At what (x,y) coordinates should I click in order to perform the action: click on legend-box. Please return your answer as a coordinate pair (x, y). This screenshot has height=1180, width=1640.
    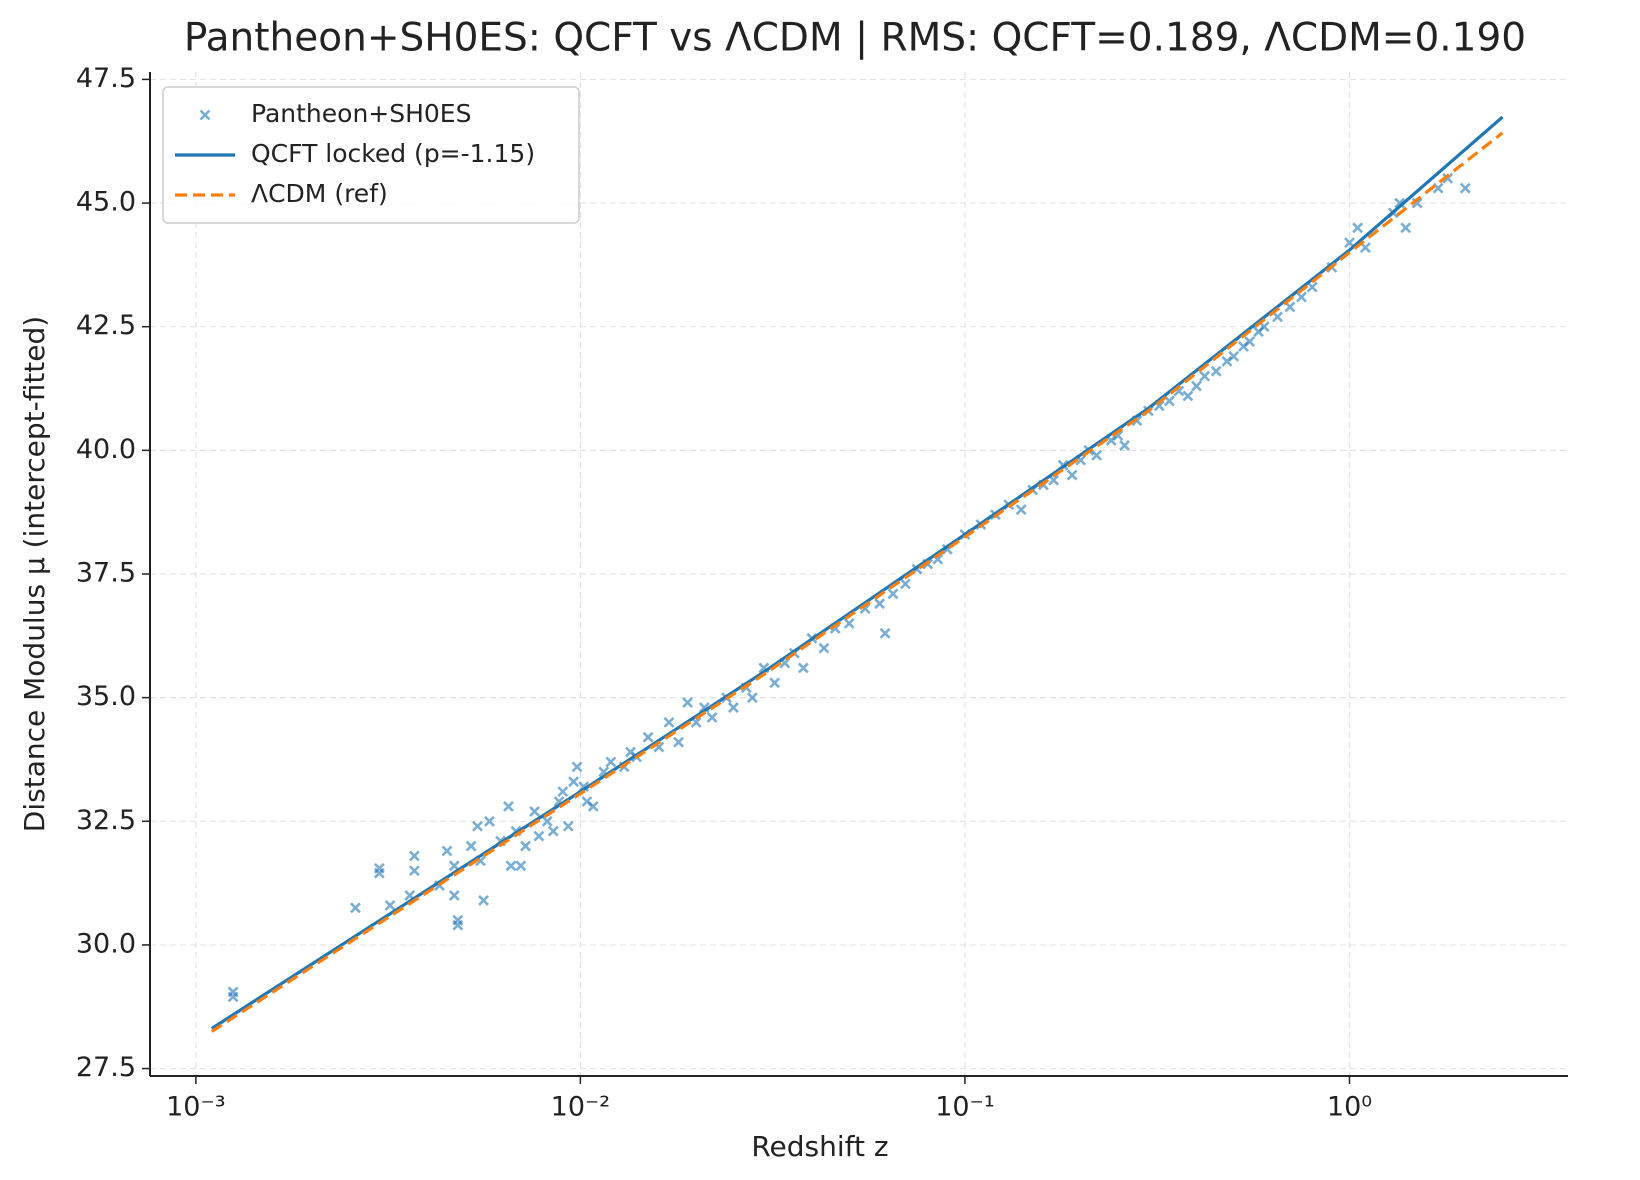
    Looking at the image, I should click on (371, 155).